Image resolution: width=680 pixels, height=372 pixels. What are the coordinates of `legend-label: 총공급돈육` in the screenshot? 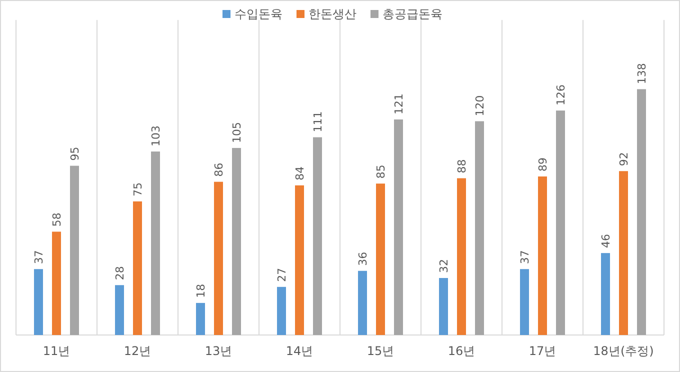 It's located at (412, 14).